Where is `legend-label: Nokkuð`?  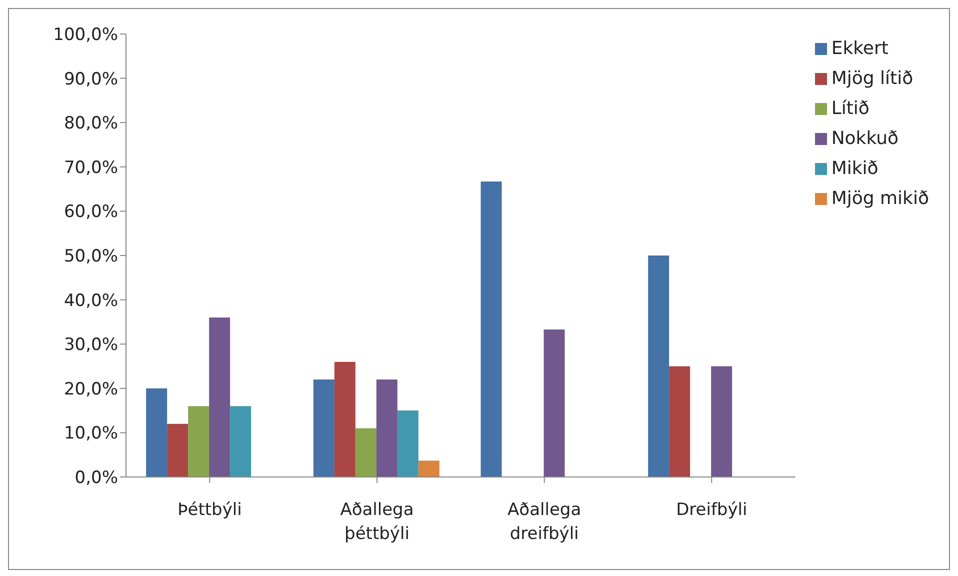 legend-label: Nokkuð is located at coordinates (865, 138).